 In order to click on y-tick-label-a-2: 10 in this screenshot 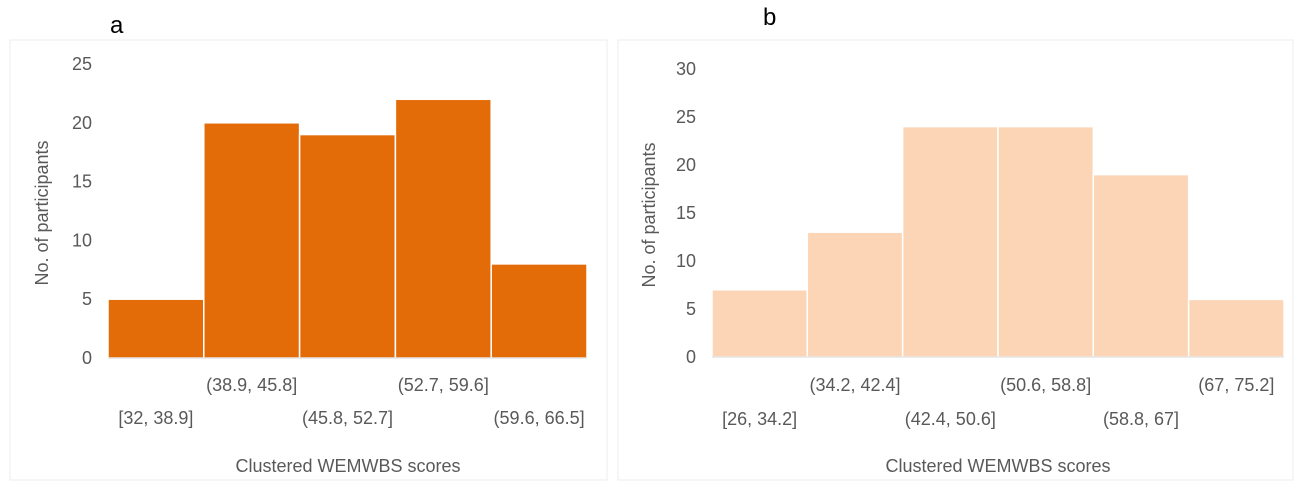, I will do `click(82, 240)`.